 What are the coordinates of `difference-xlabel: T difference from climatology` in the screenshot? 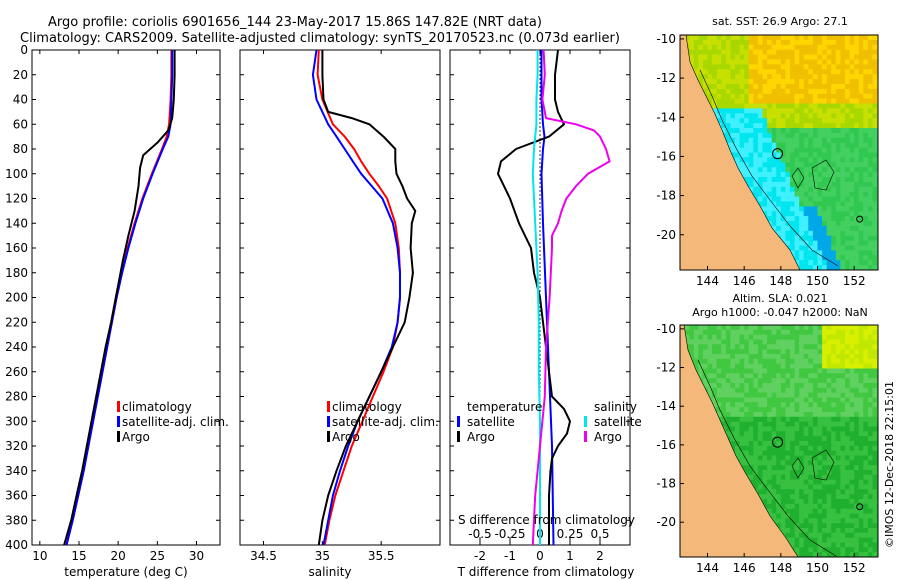 It's located at (546, 572).